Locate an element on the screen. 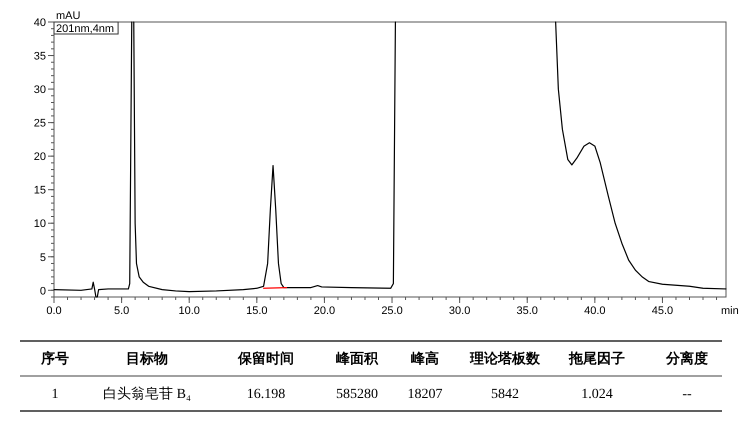 This screenshot has height=422, width=755. y-tick-label: 15 is located at coordinates (40, 190).